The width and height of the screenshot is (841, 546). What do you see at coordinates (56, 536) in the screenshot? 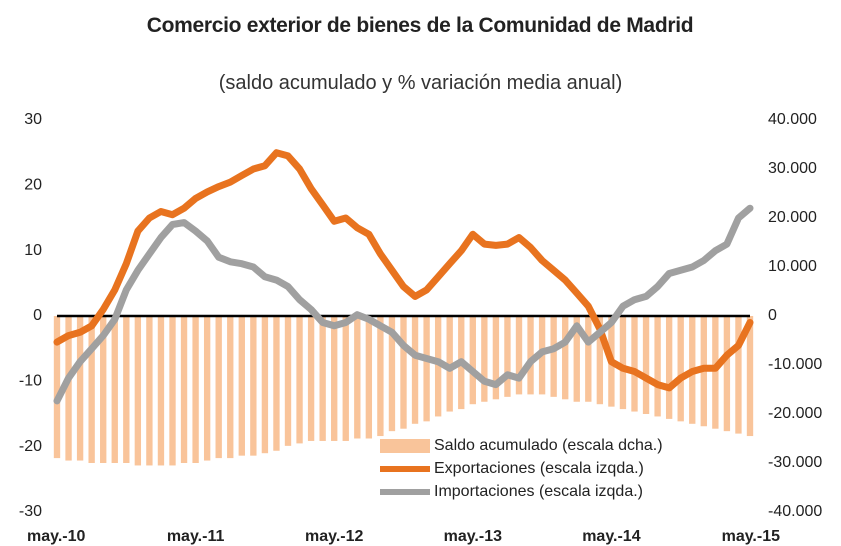
I see `x-tick-label: may.-10` at bounding box center [56, 536].